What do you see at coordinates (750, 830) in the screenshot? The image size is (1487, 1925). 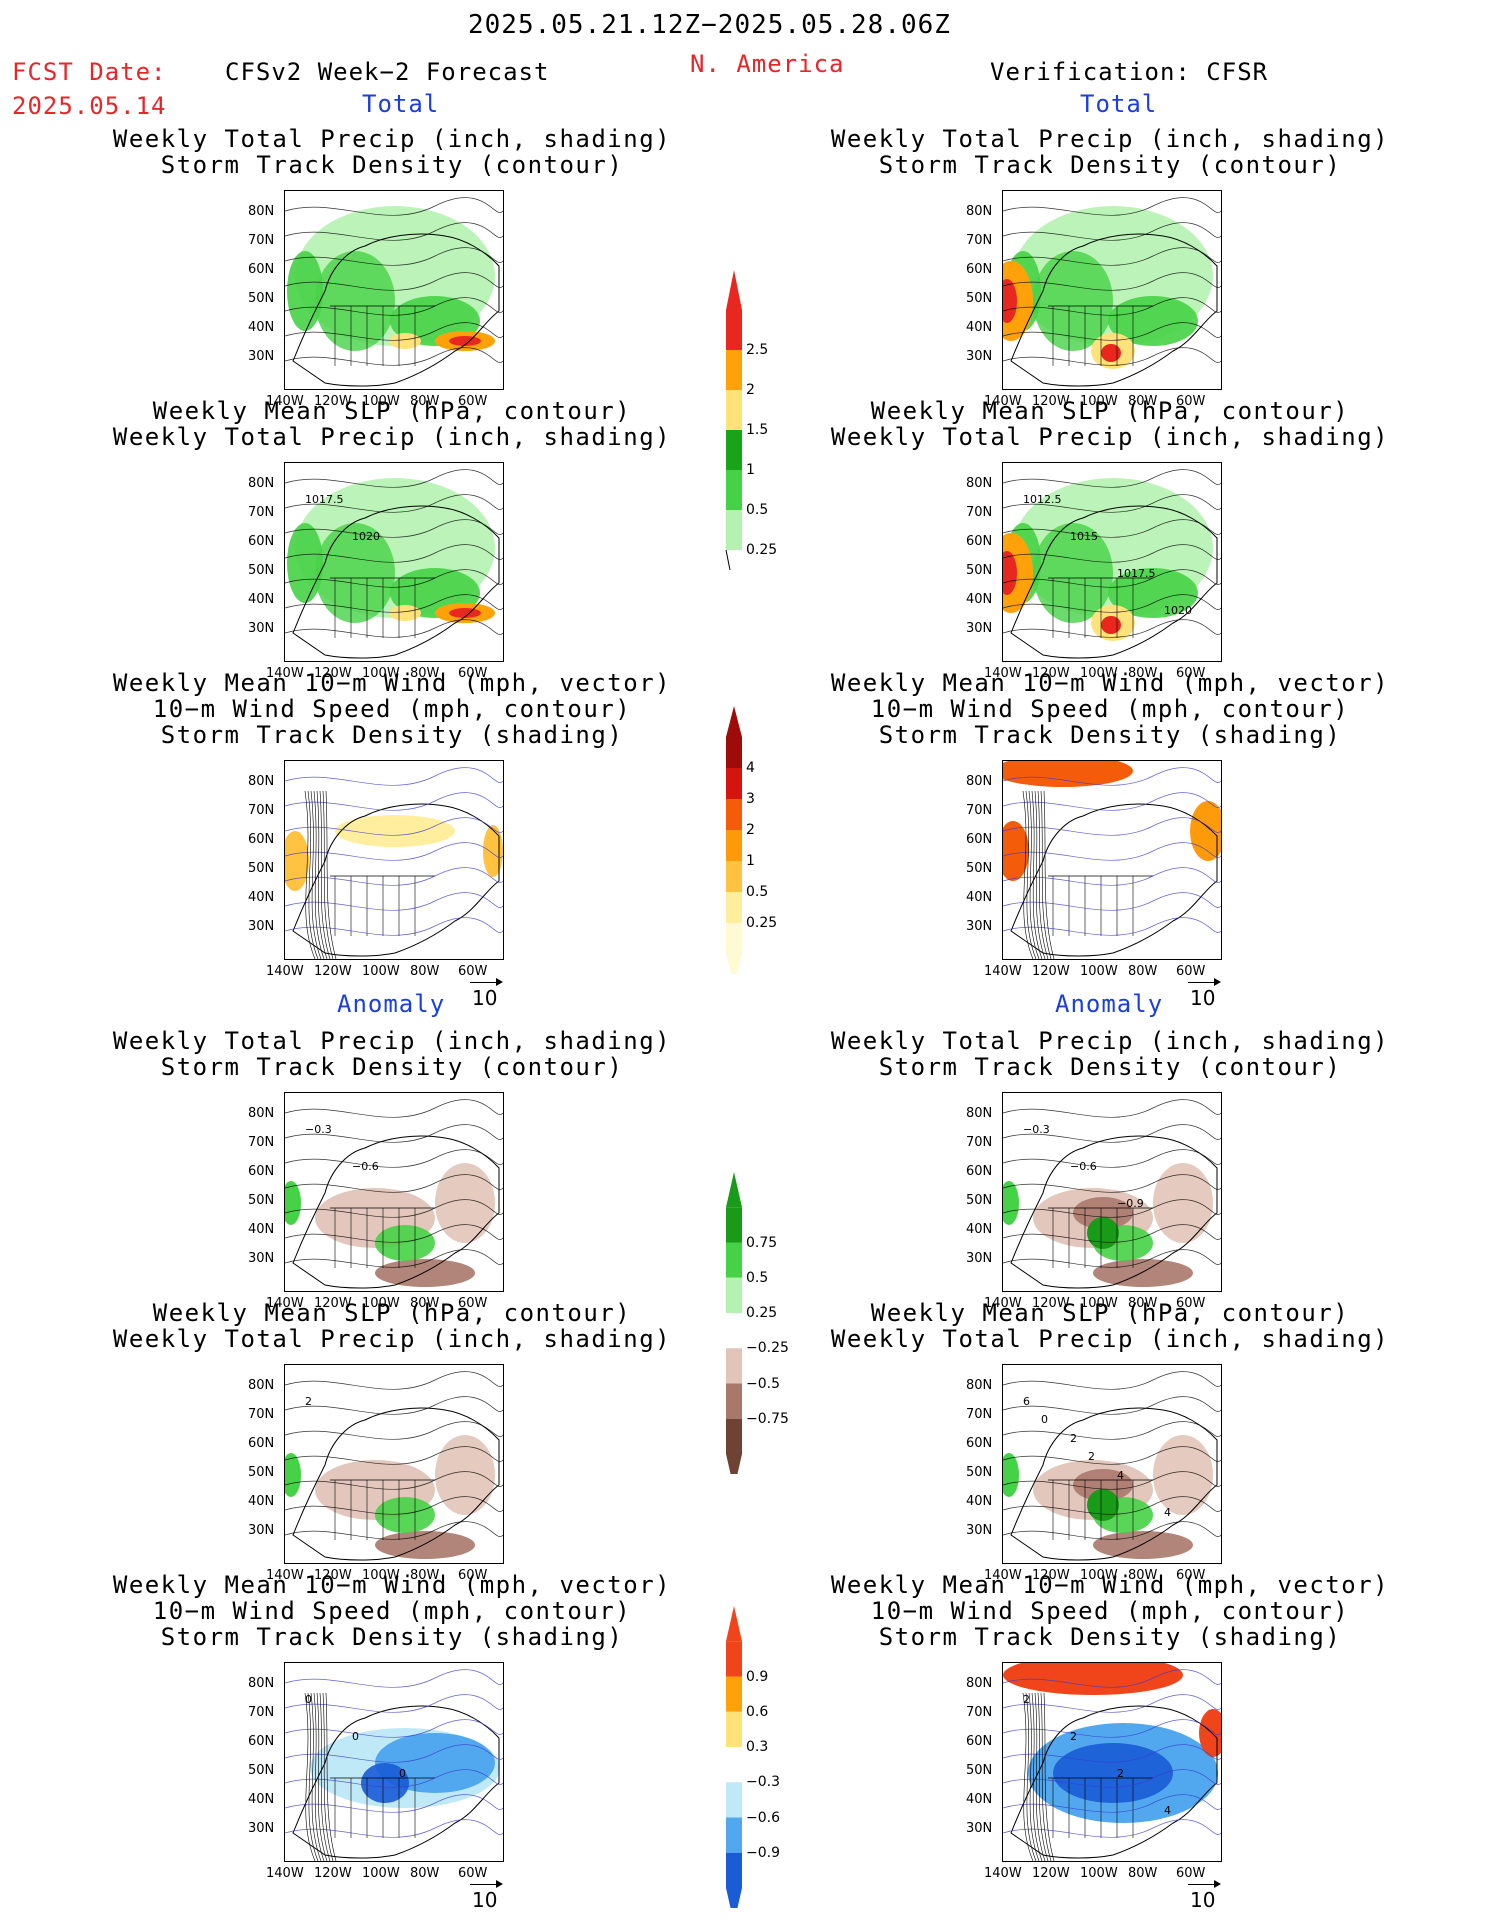 I see `colorbar-label: 2` at bounding box center [750, 830].